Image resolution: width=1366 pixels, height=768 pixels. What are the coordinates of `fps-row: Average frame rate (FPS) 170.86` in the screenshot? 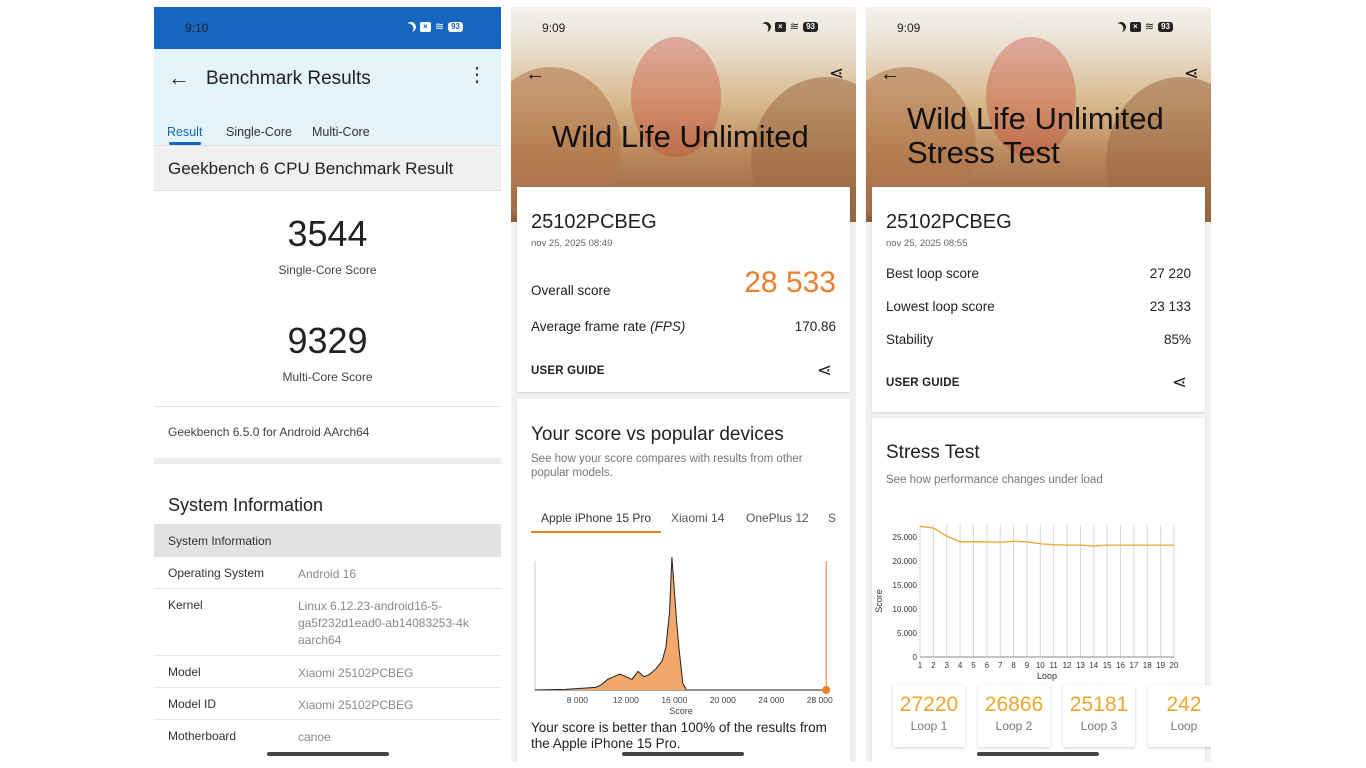 It's located at (683, 326).